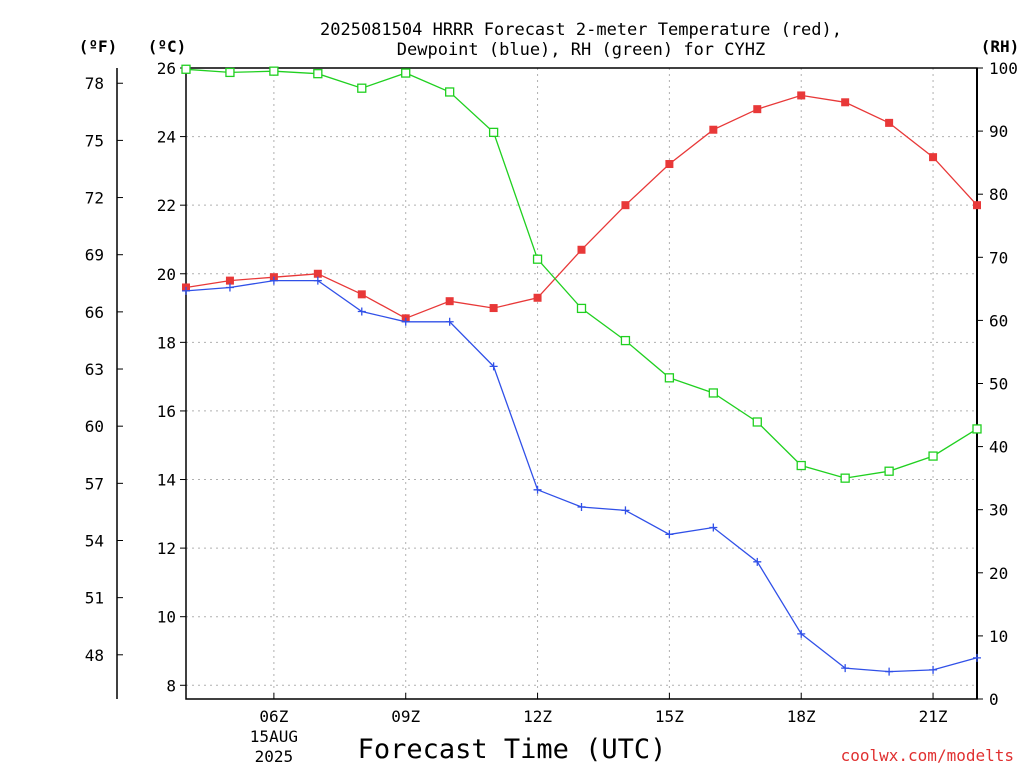  Describe the element at coordinates (933, 716) in the screenshot. I see `x-tick-label: 21Z` at that location.